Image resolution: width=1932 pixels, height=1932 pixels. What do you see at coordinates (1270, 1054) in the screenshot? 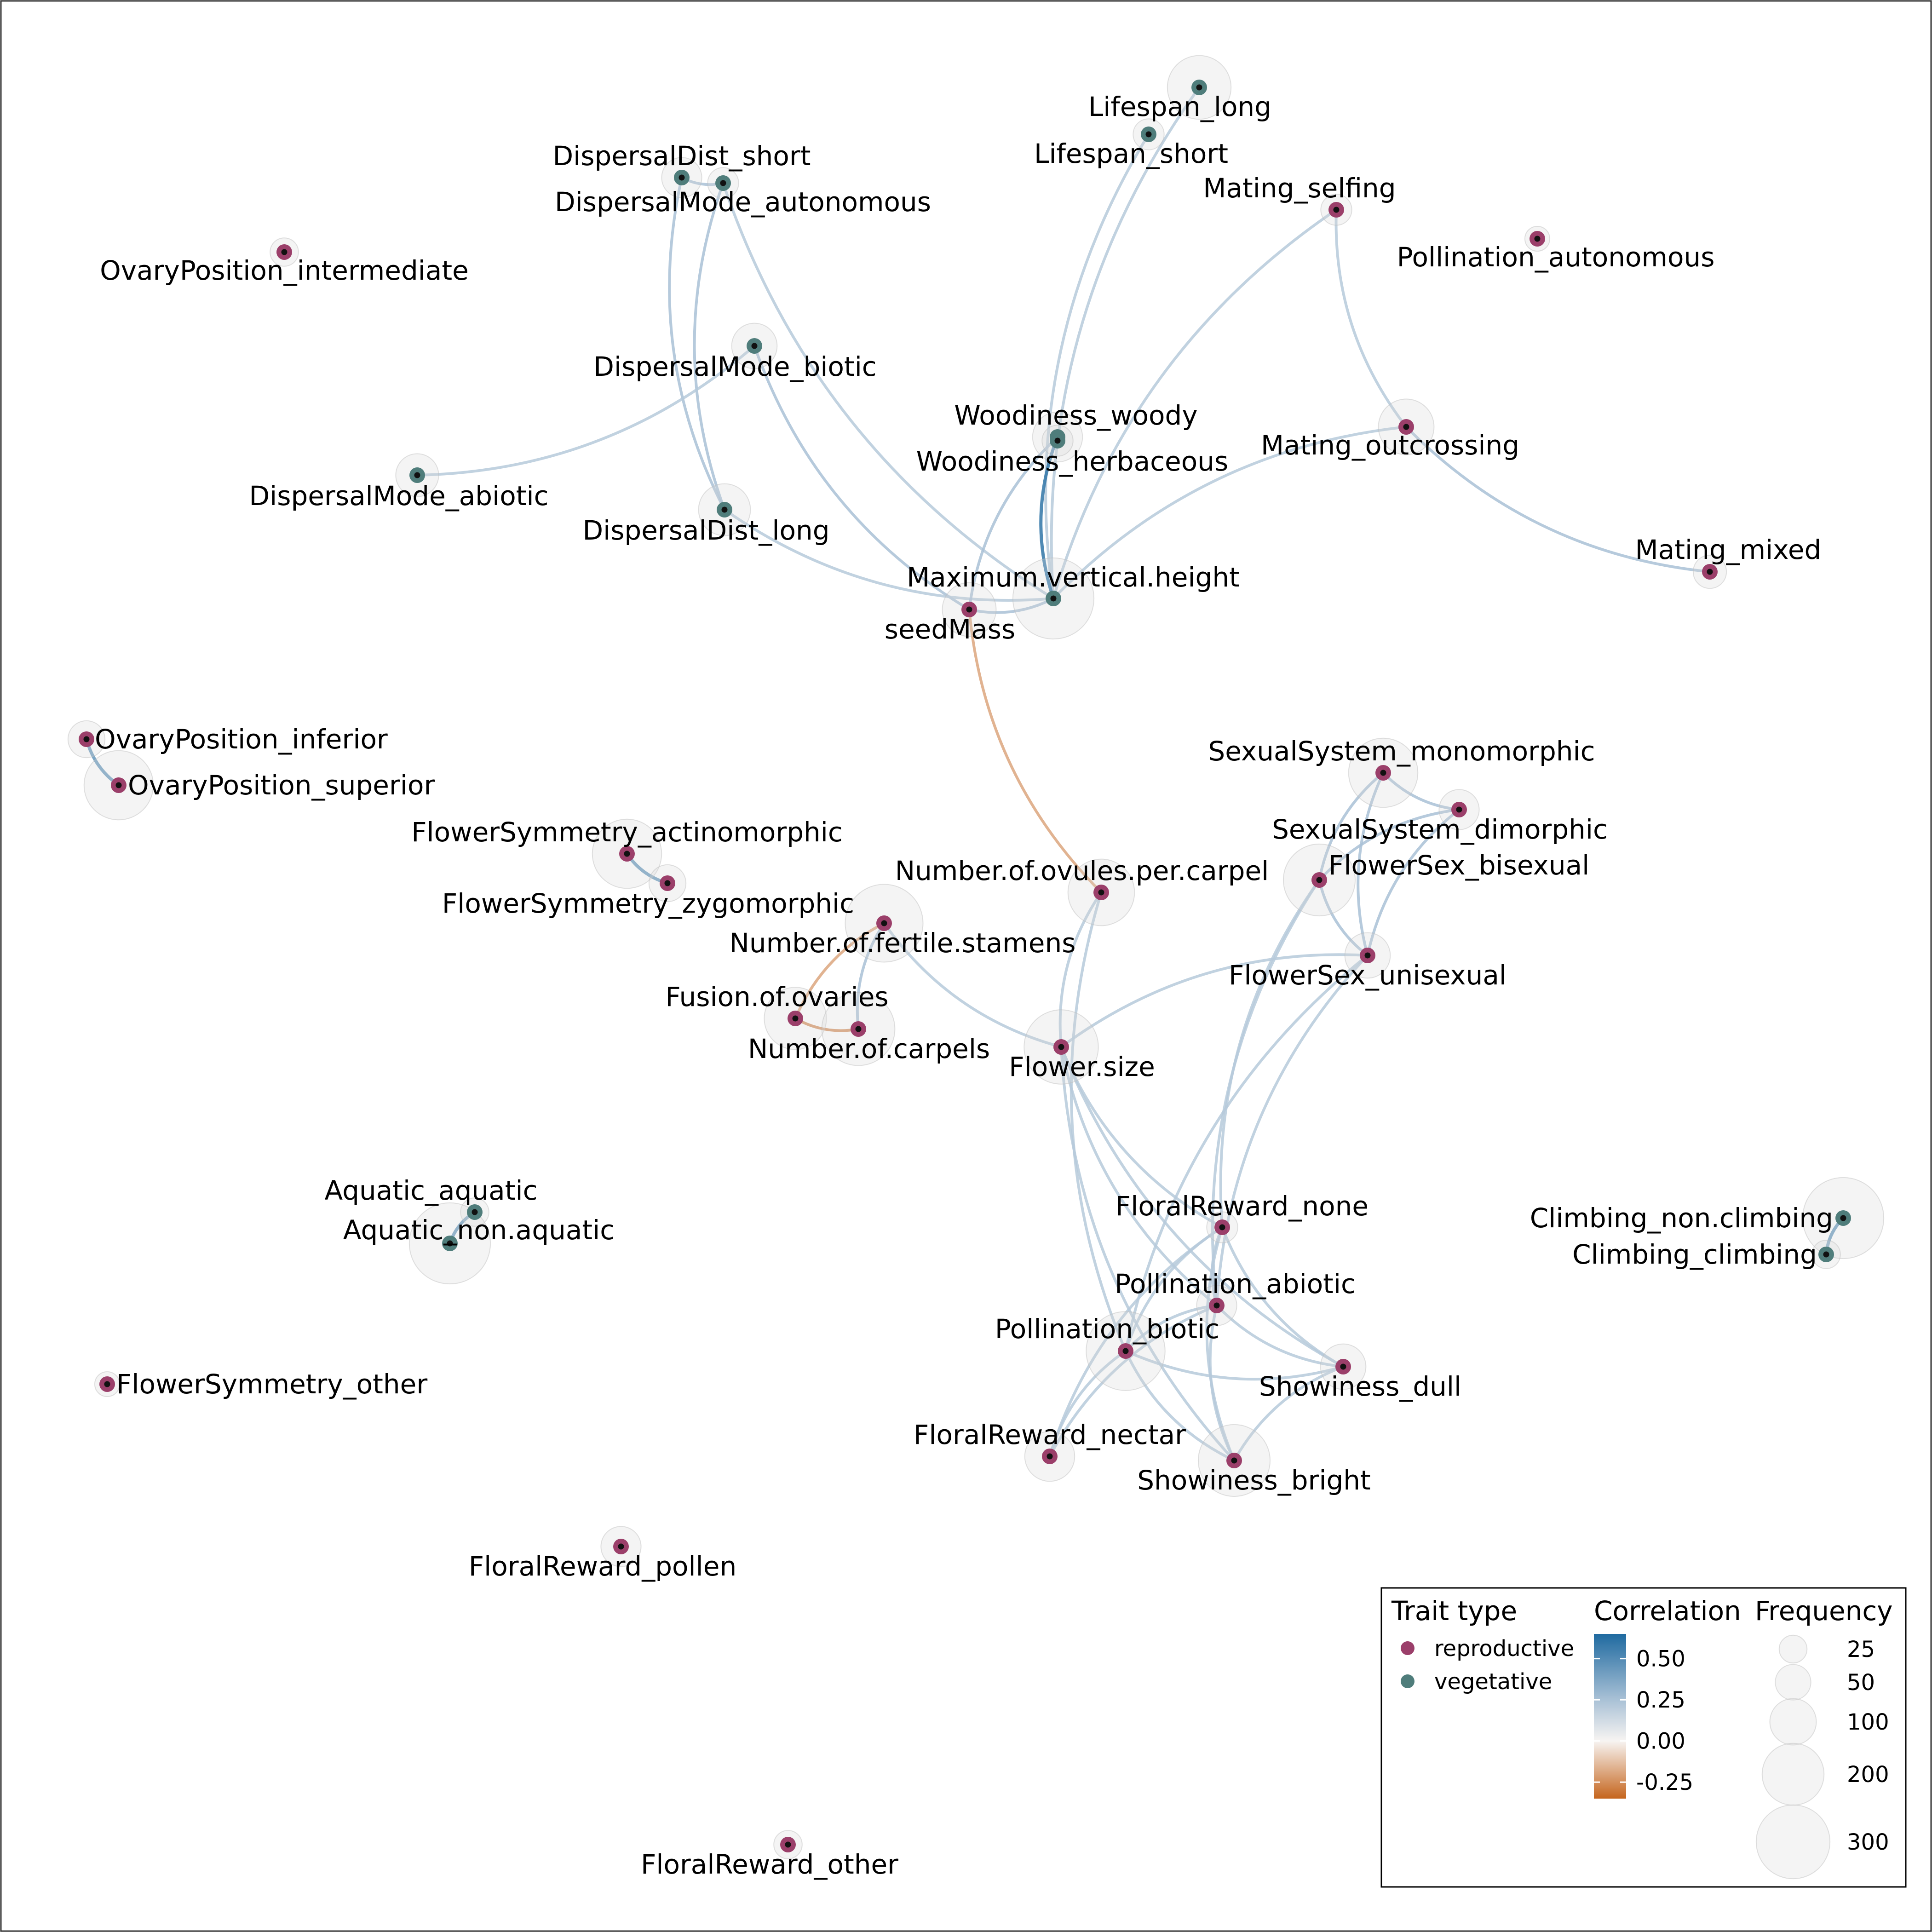
I see `edge-flowersex-bisexual-floralreward-none` at bounding box center [1270, 1054].